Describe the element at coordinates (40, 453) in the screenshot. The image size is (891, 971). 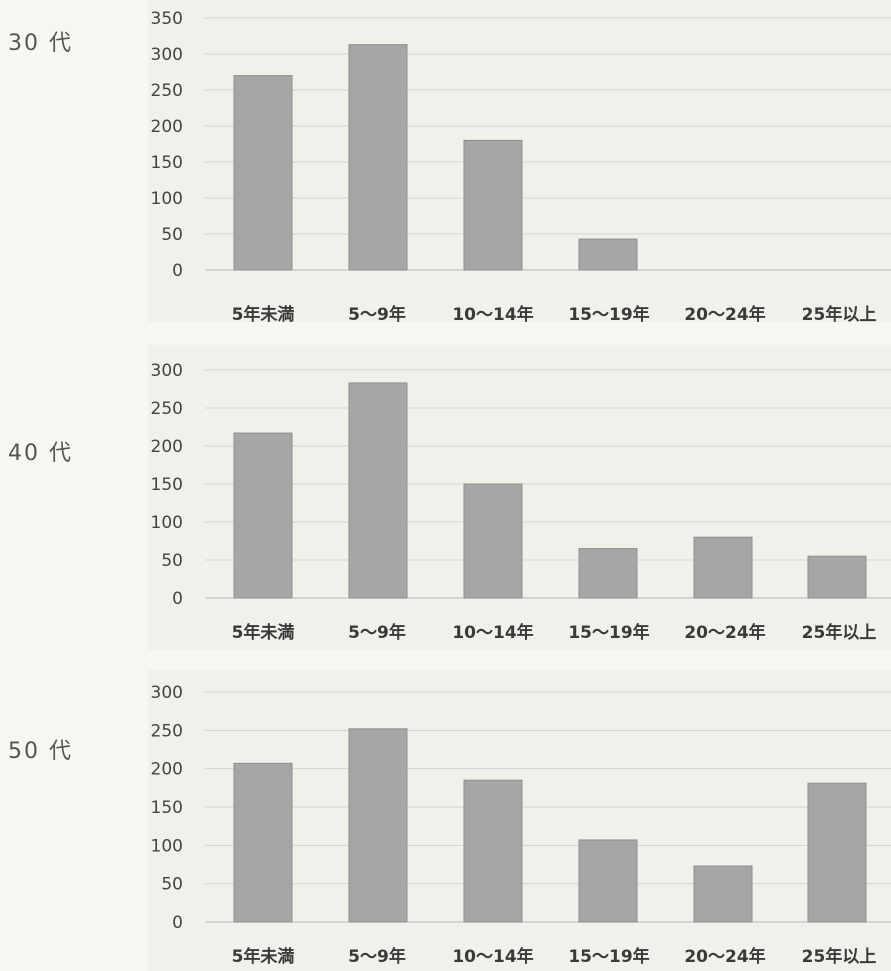
I see `chart-title: 40 代` at that location.